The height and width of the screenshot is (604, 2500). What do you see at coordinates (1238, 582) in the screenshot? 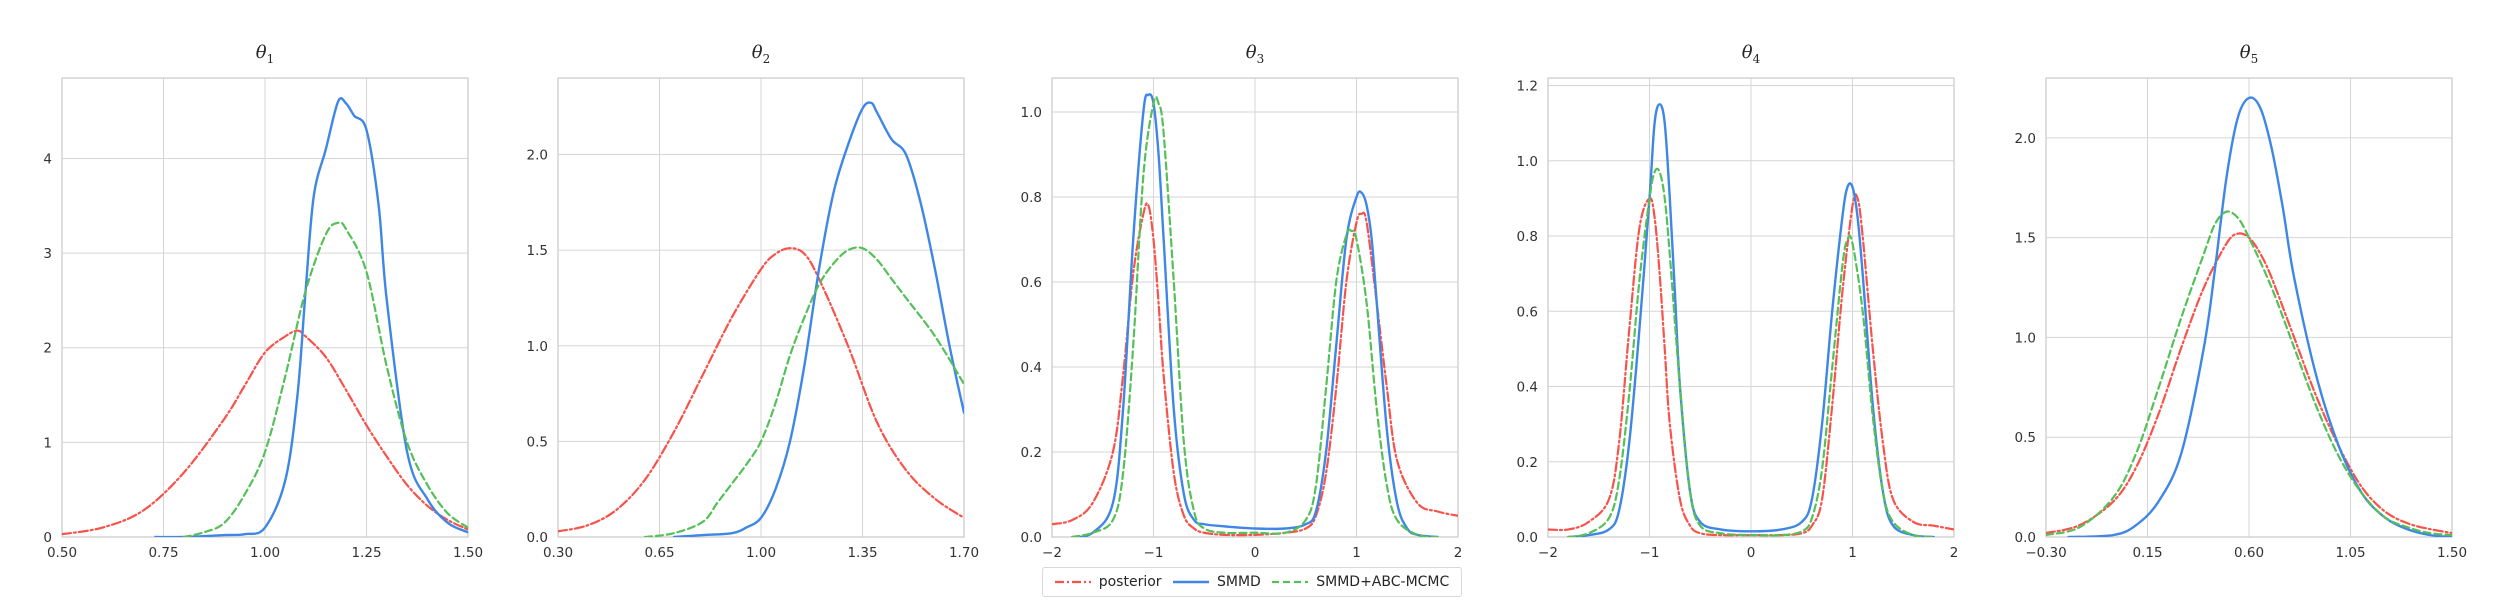
I see `legend-label-smmd: SMMD` at bounding box center [1238, 582].